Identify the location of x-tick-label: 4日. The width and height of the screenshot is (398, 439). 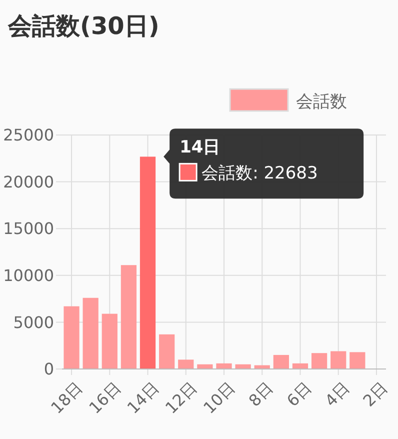
(337, 394).